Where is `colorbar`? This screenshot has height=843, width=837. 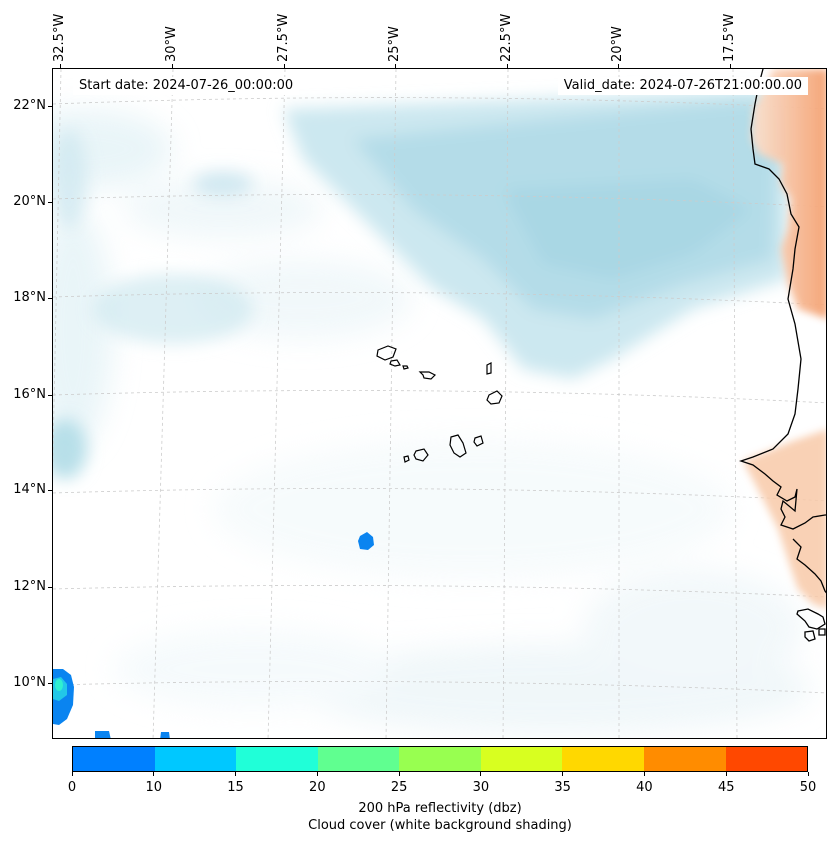 colorbar is located at coordinates (440, 759).